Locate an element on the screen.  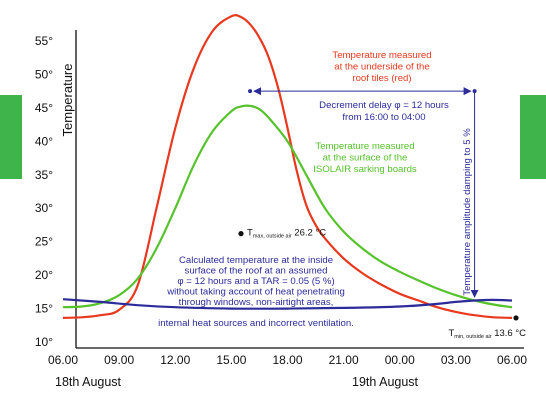
side-tab-left is located at coordinates (11, 137).